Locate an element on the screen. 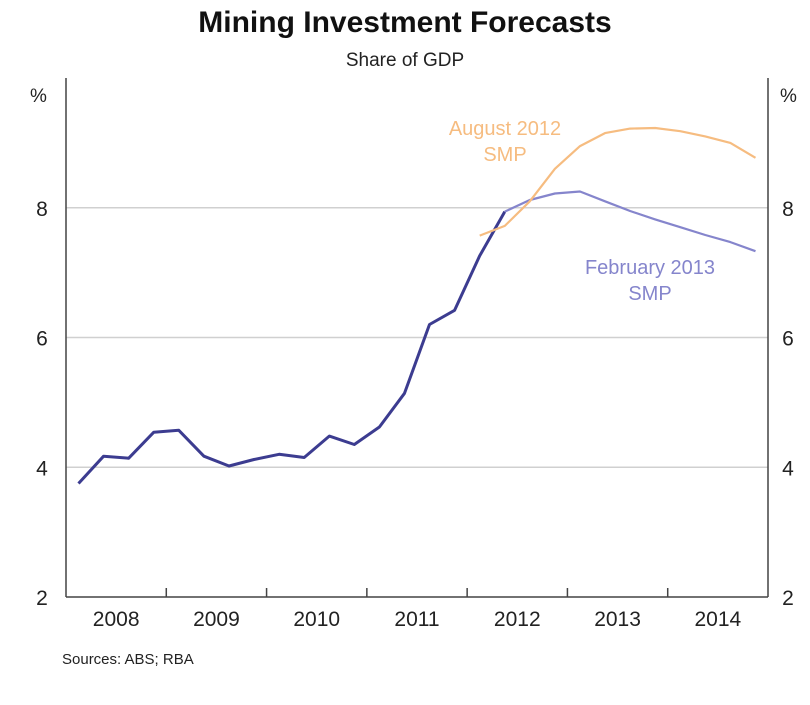  chart-subtitle: Share of GDP is located at coordinates (405, 60).